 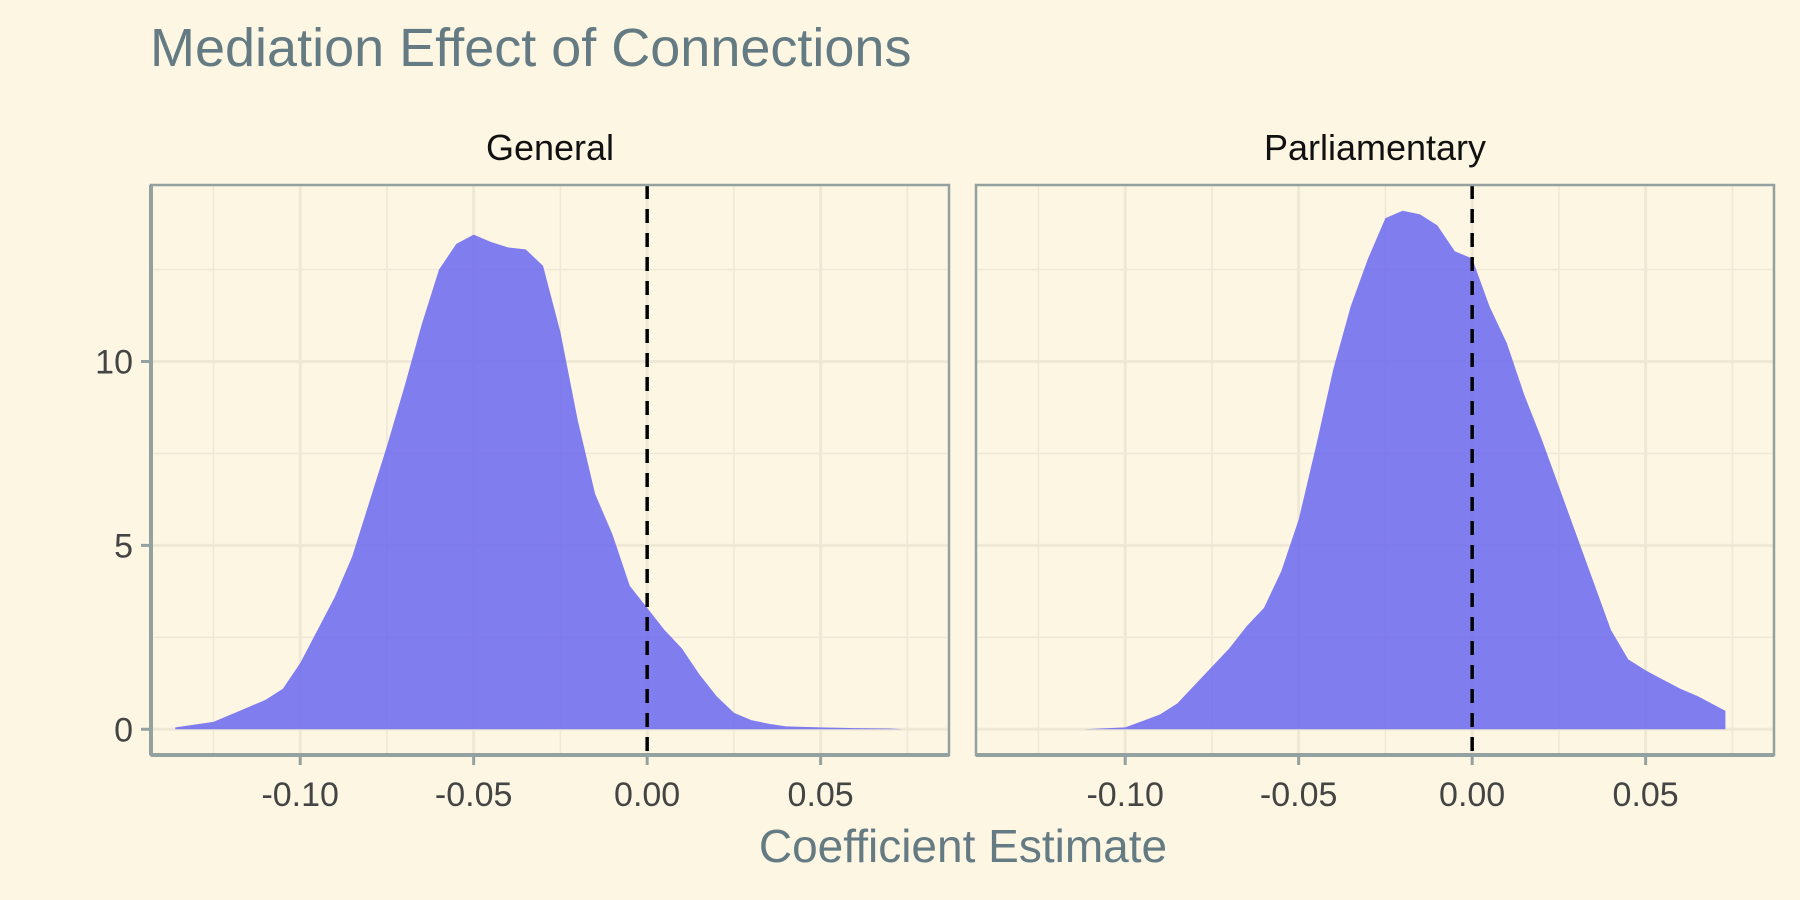 I want to click on x-axis-label: Coefficient Estimate, so click(x=963, y=846).